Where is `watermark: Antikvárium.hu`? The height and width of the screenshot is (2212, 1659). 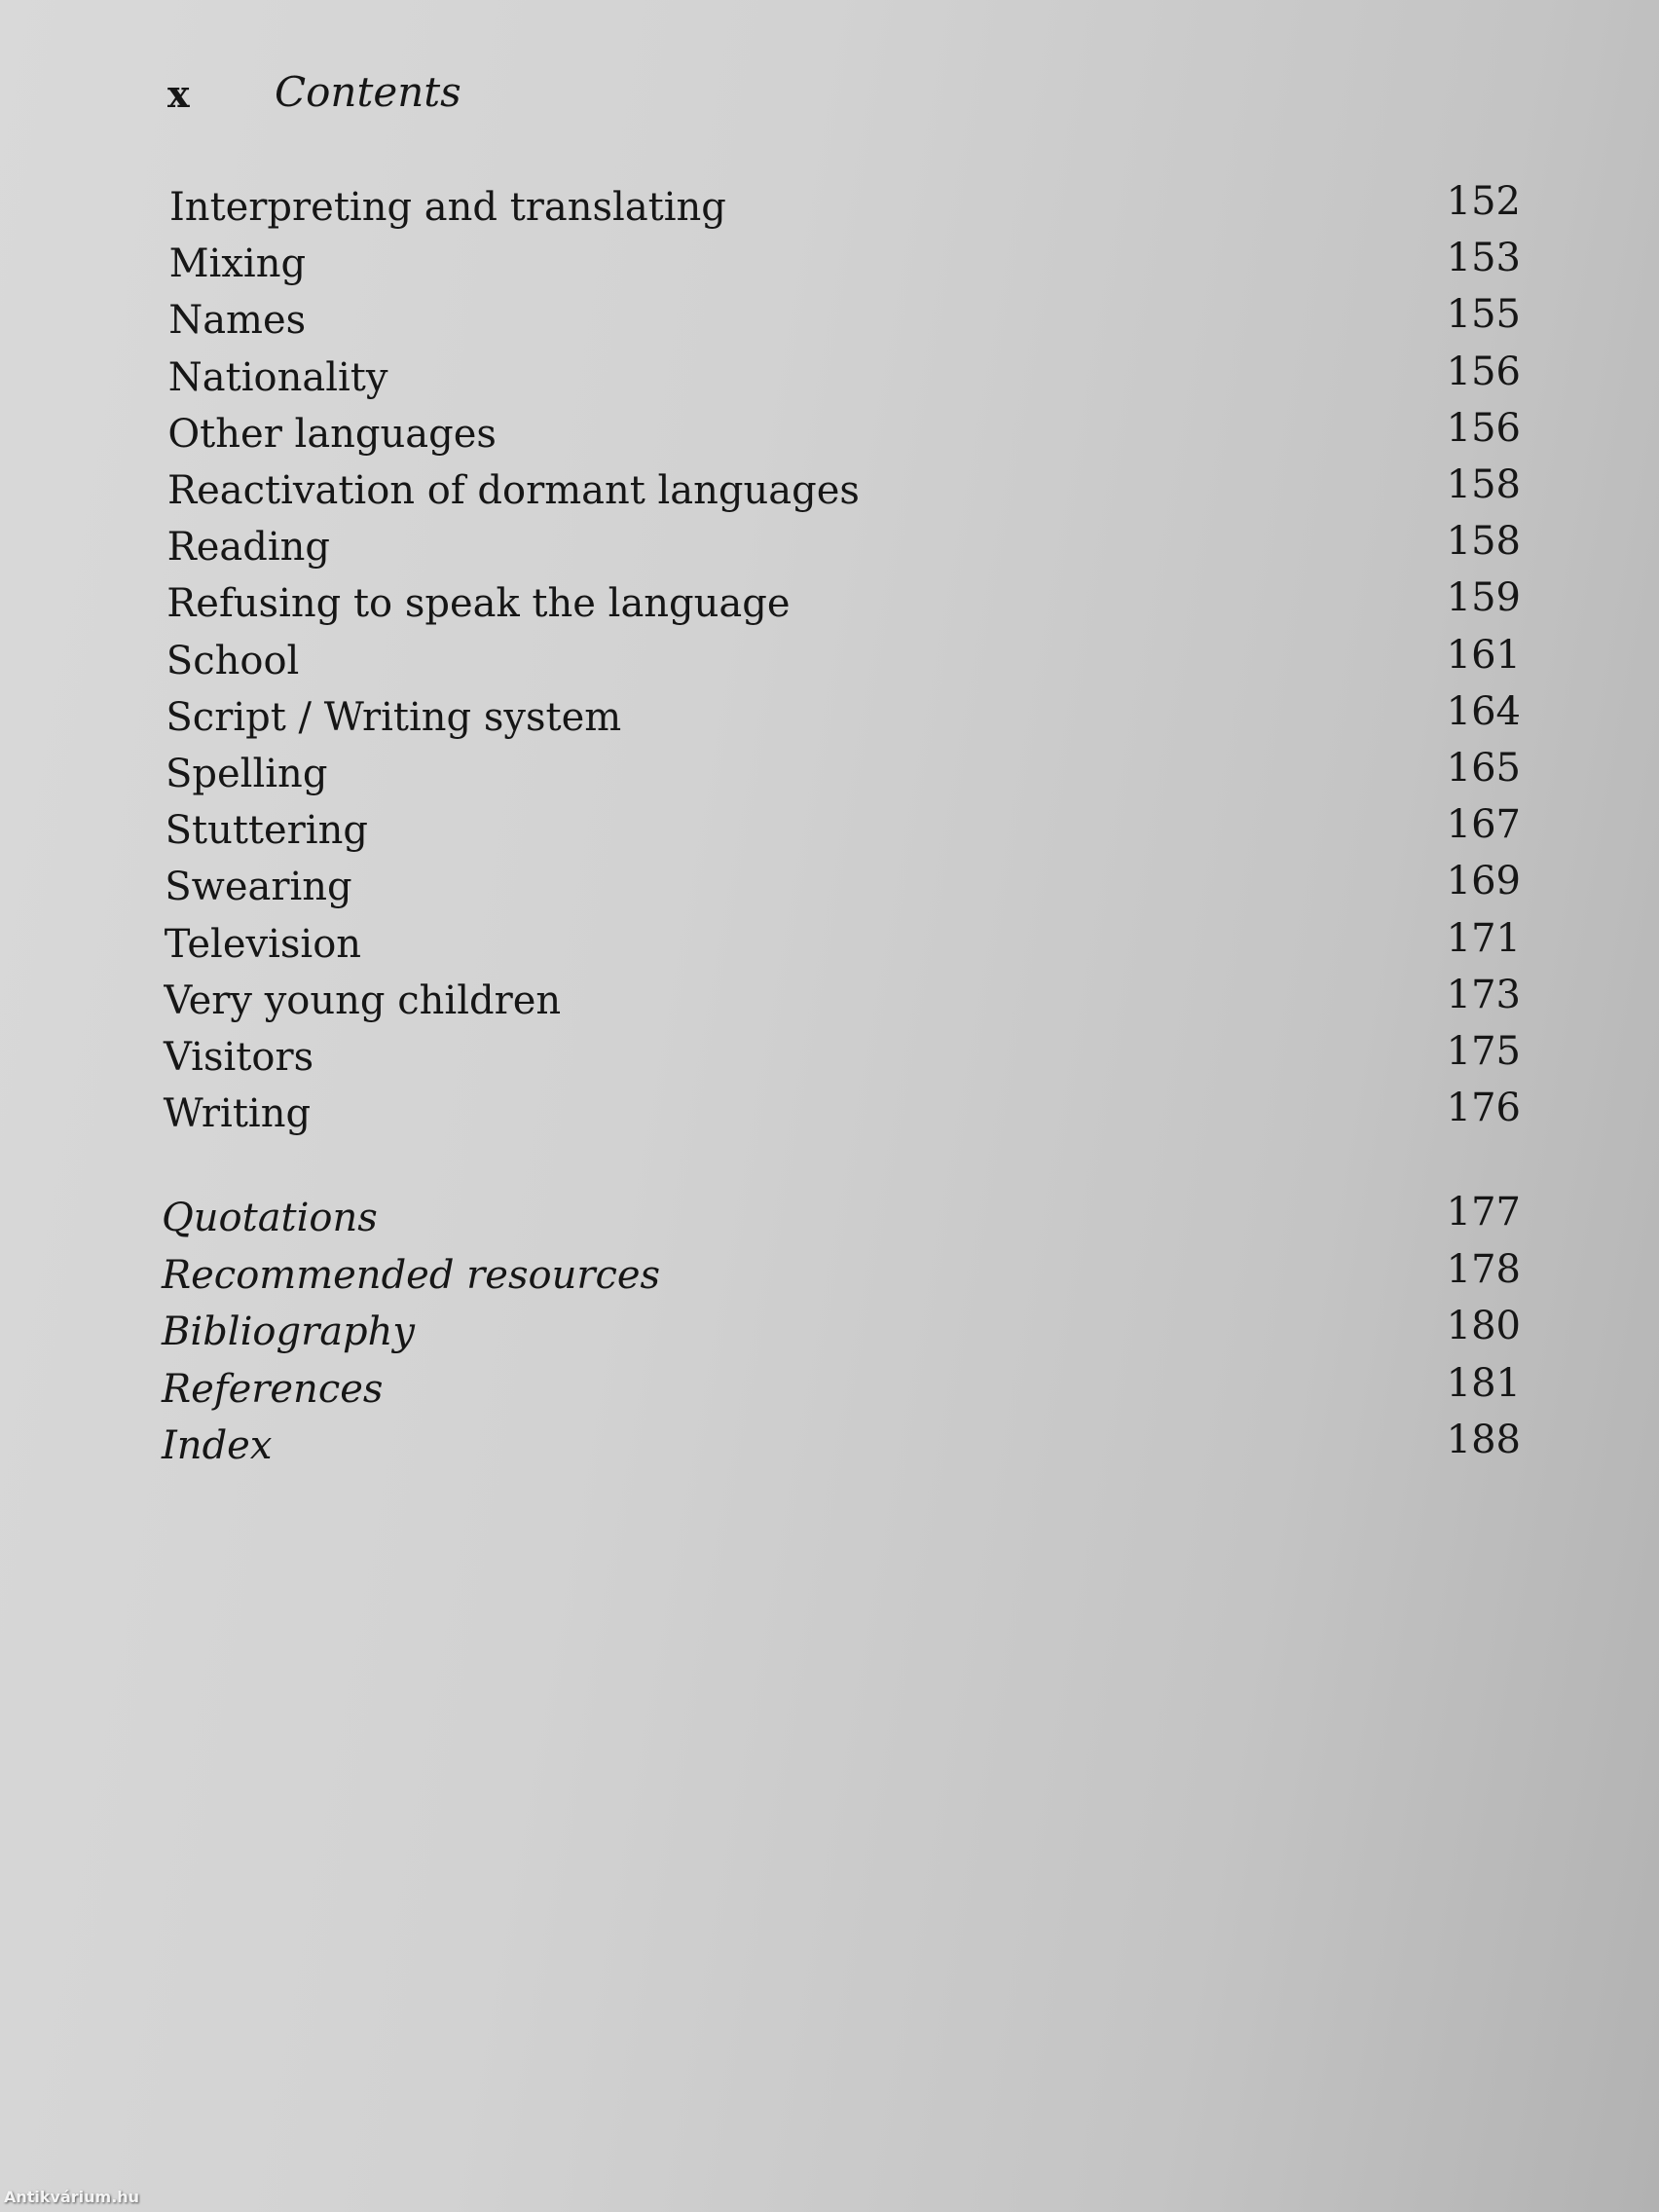 watermark: Antikvárium.hu is located at coordinates (72, 2197).